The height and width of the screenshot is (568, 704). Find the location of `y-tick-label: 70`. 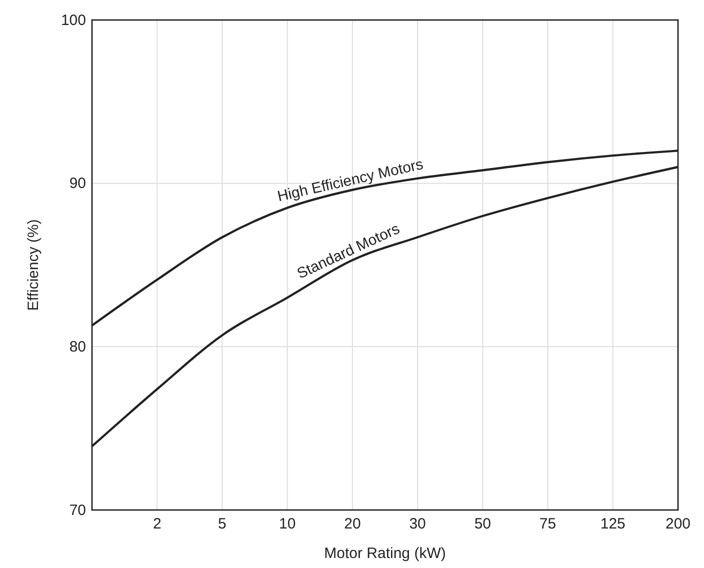

y-tick-label: 70 is located at coordinates (77, 510).